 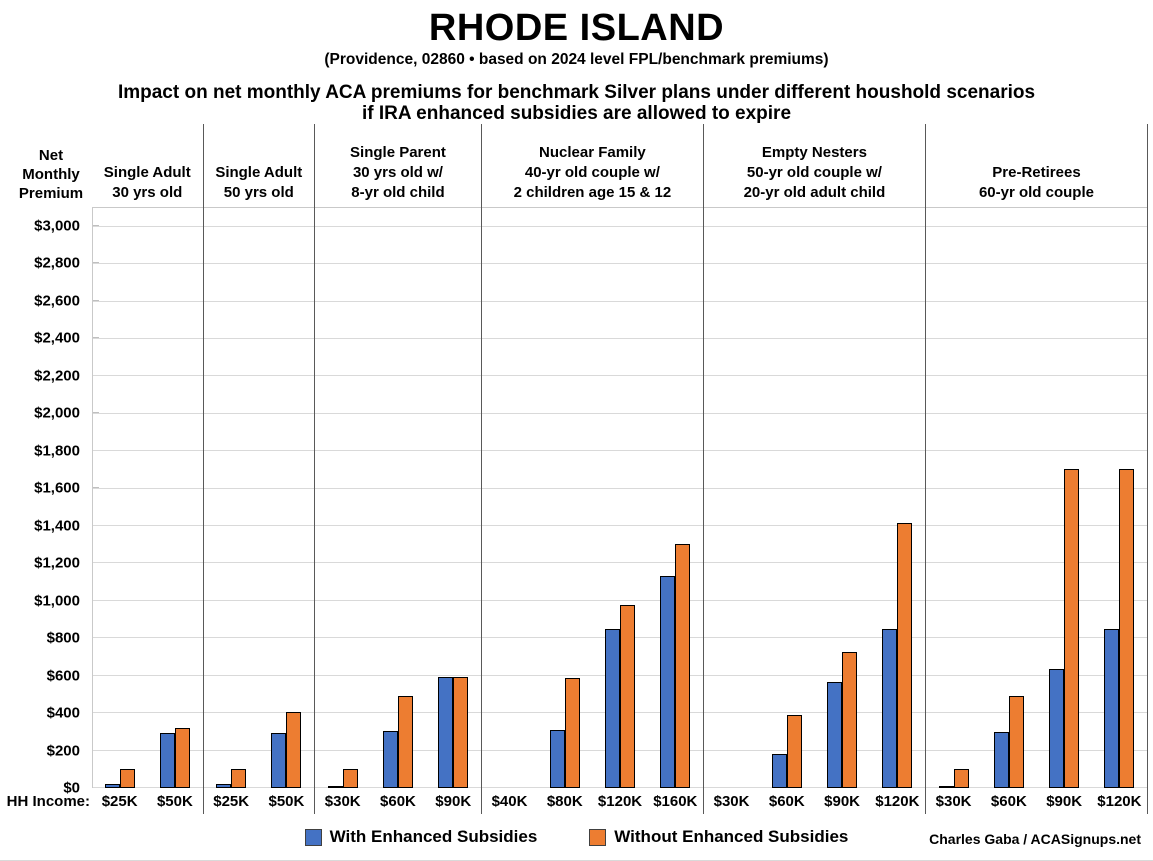 I want to click on group-header-line: Single Parent, so click(x=398, y=152).